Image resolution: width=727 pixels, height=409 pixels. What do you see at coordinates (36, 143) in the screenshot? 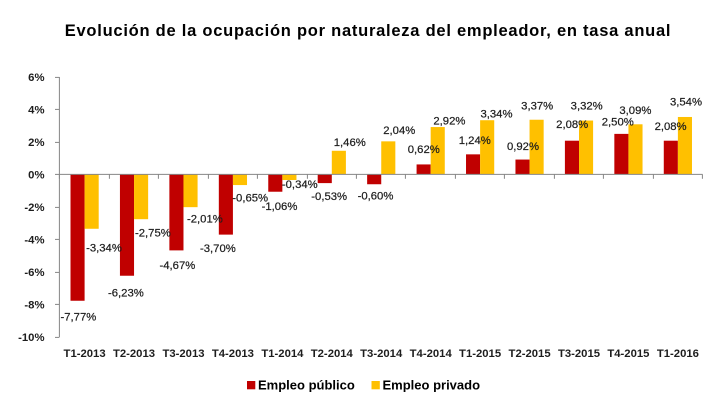
I see `svg-text: 2%` at bounding box center [36, 143].